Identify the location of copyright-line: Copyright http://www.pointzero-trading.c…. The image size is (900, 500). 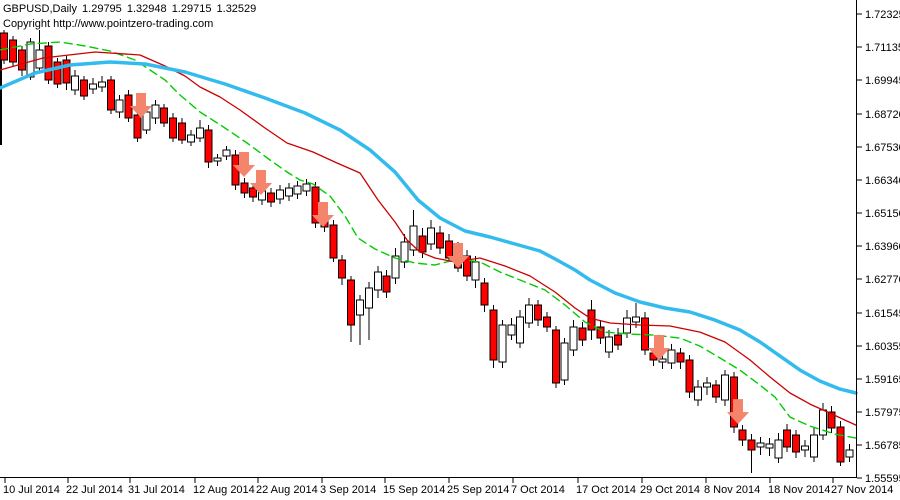
(108, 24).